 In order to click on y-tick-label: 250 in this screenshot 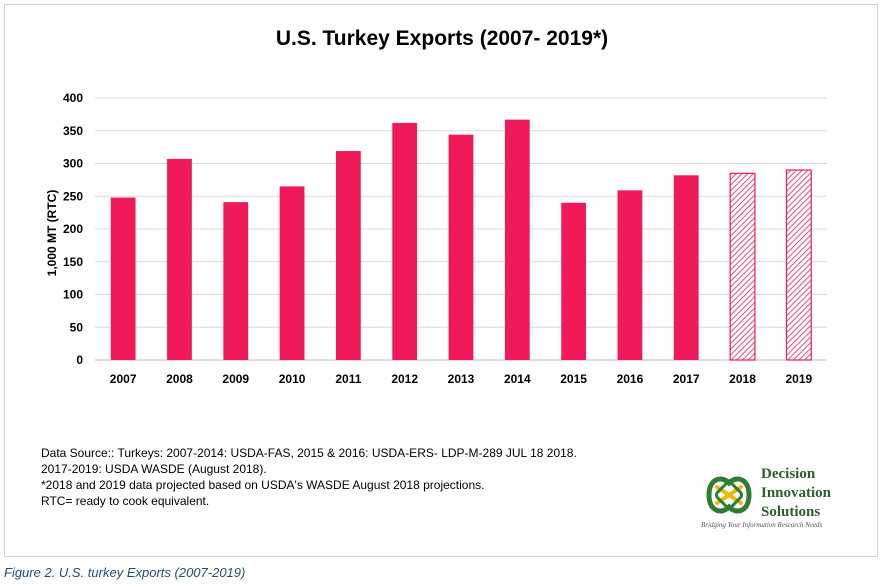, I will do `click(73, 196)`.